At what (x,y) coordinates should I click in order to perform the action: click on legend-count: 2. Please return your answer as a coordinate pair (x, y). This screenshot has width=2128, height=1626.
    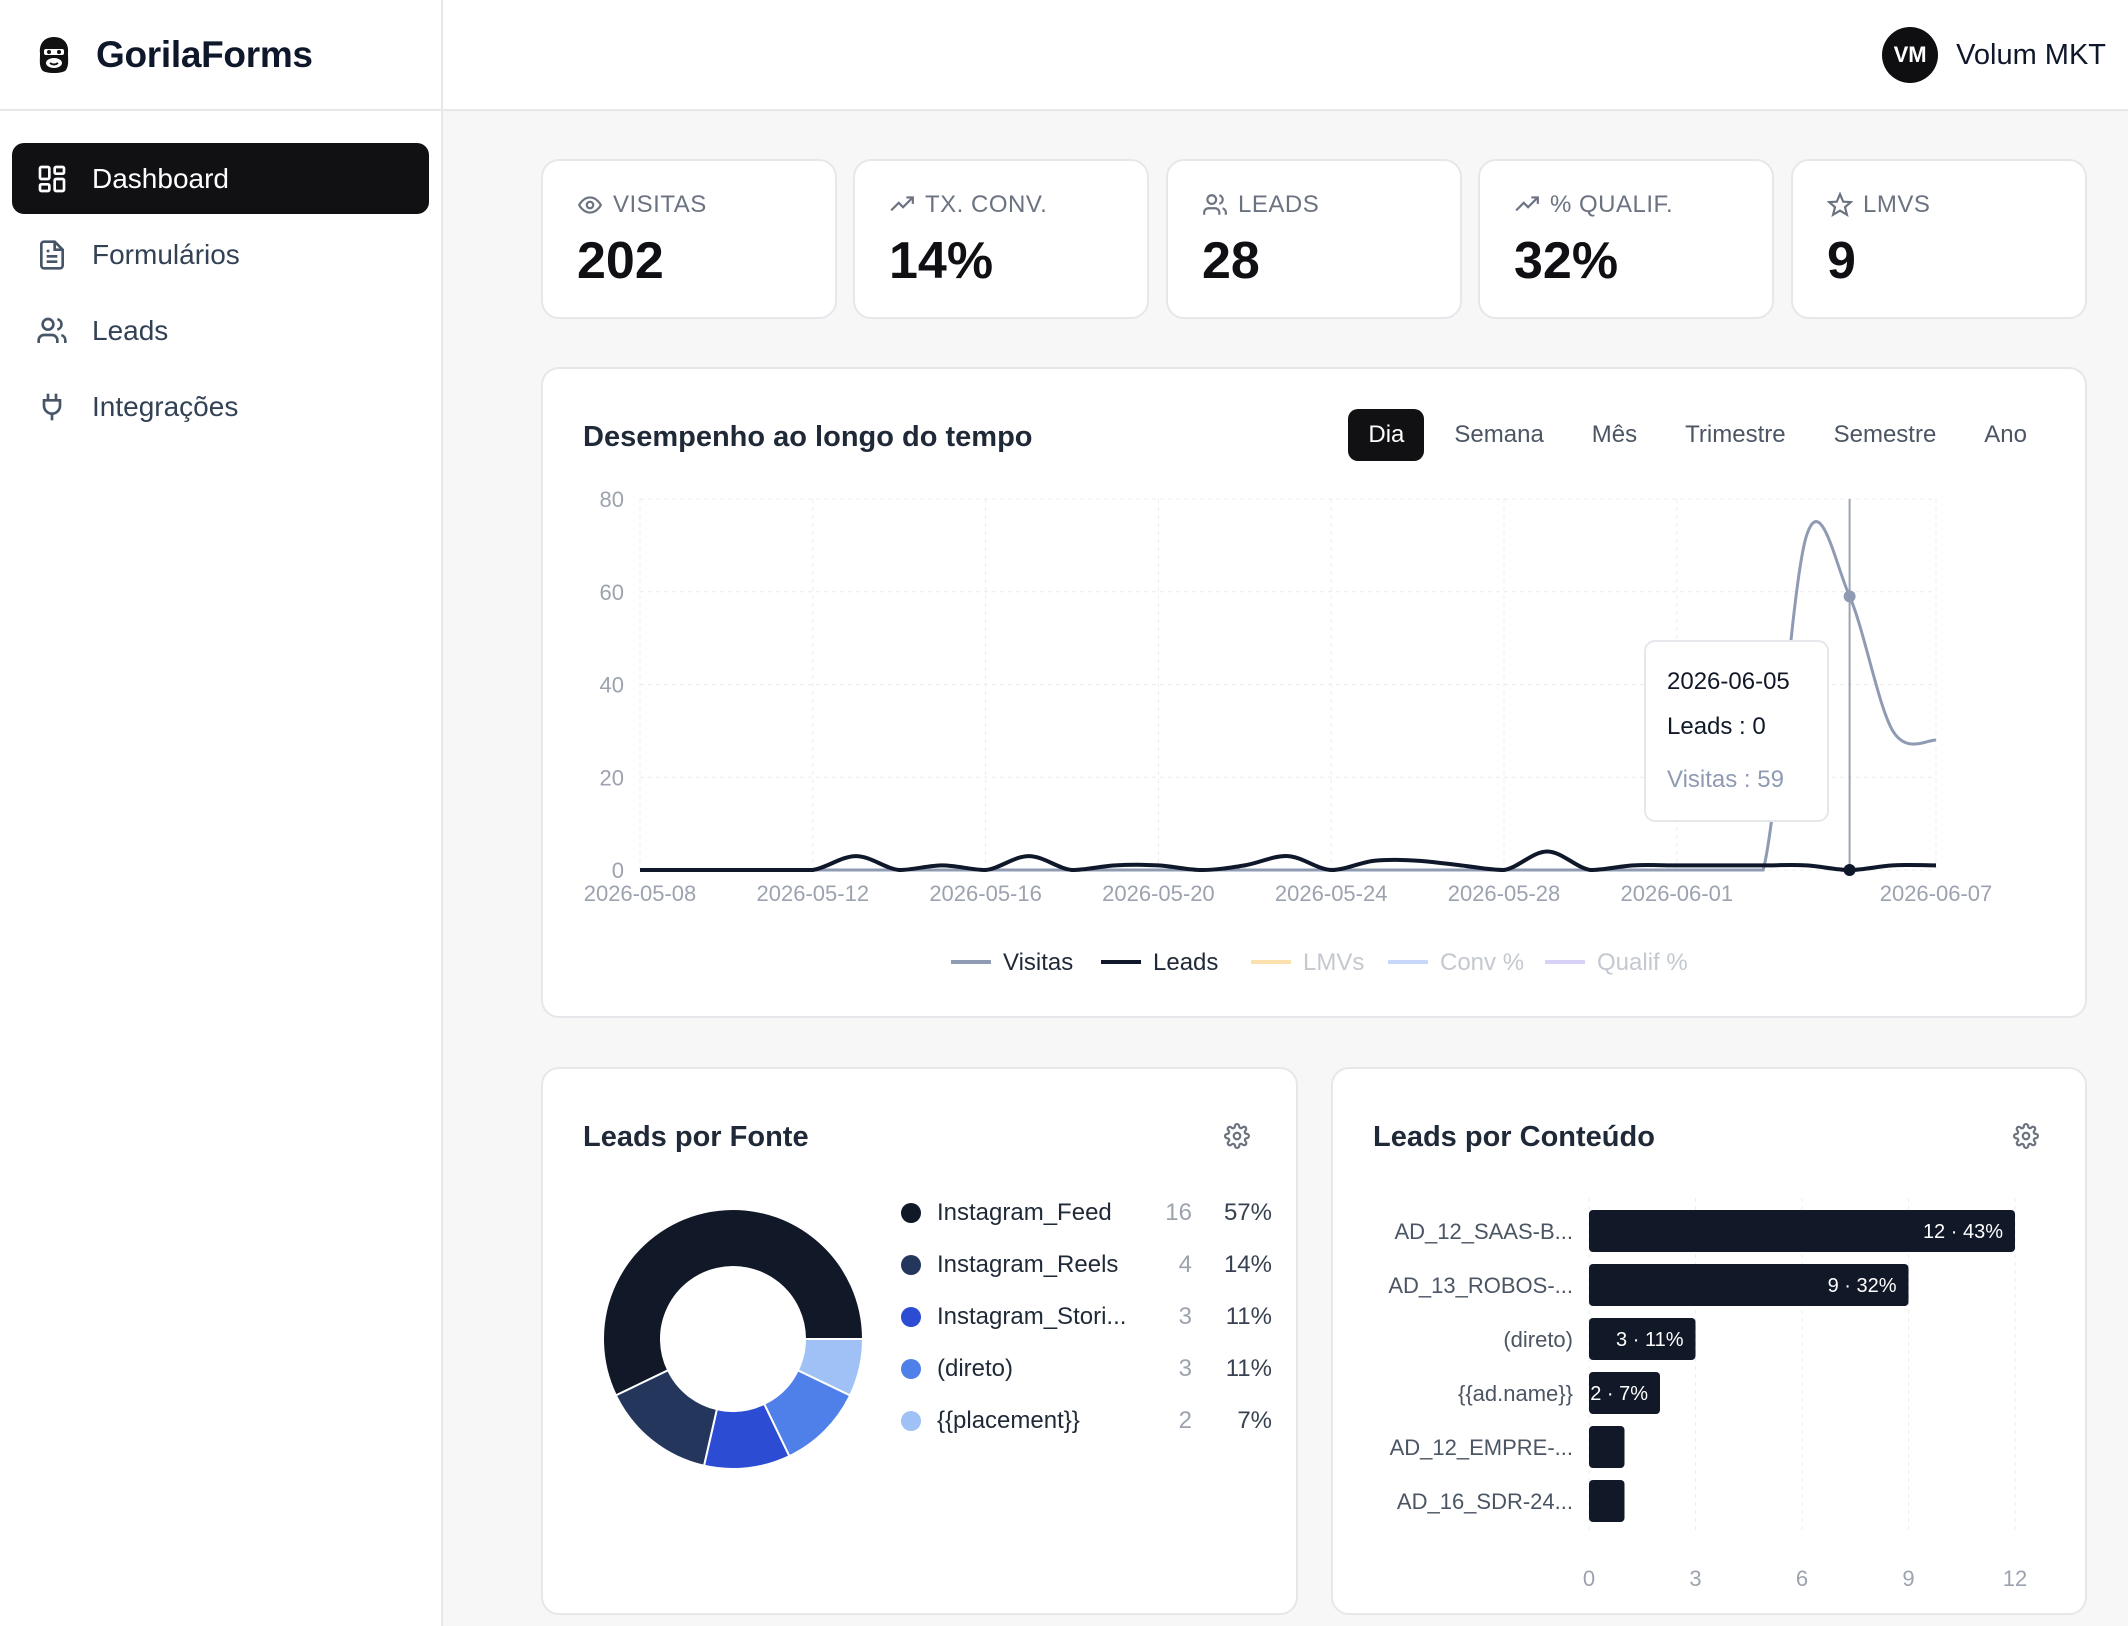
    Looking at the image, I should click on (1185, 1420).